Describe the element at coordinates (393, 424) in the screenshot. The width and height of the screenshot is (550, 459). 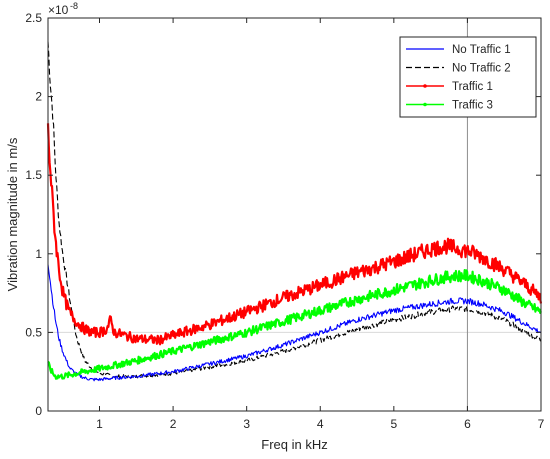
I see `x-tick-label: 5` at that location.